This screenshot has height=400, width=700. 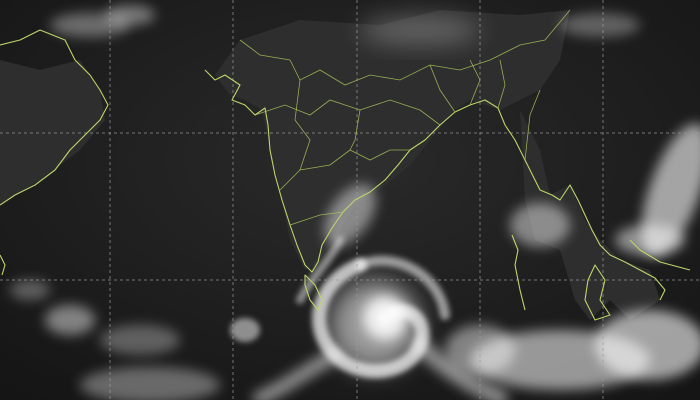 I want to click on cyclone, so click(x=380, y=318).